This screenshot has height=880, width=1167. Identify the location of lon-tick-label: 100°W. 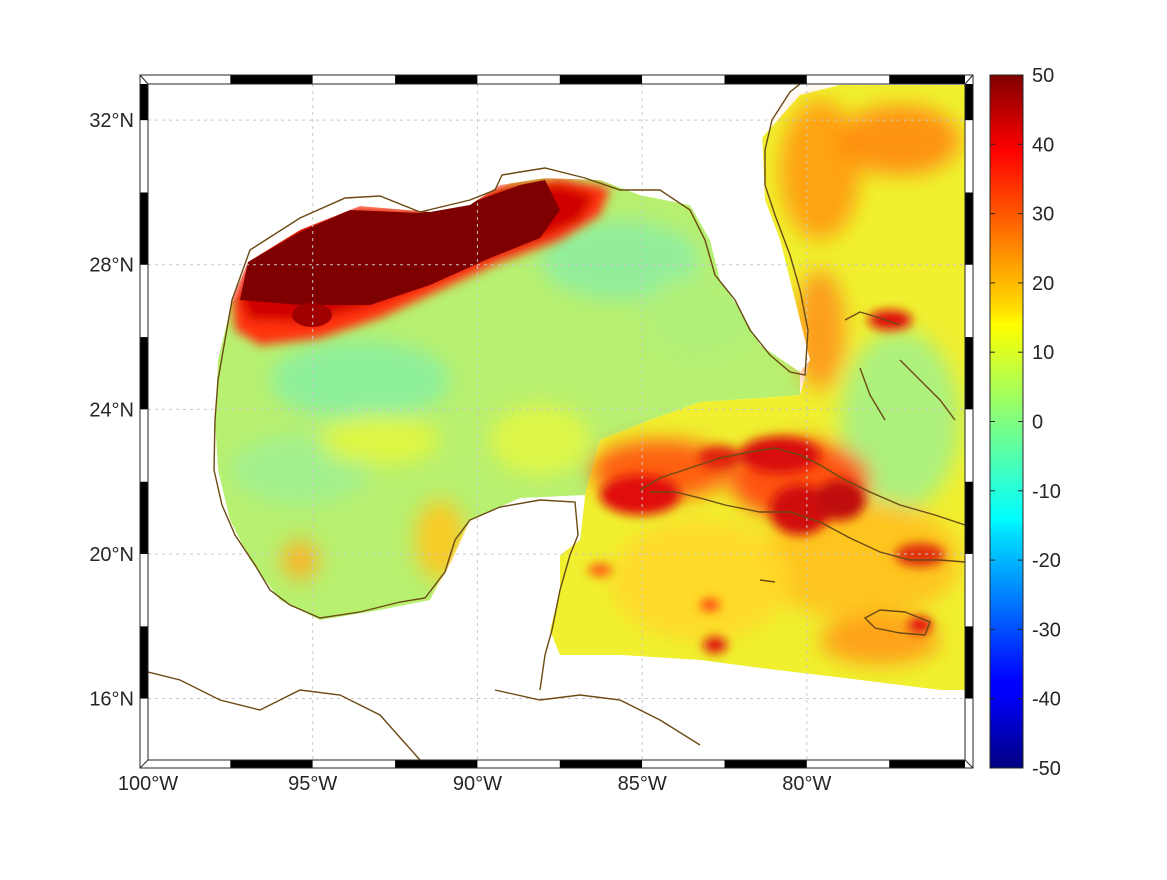
(148, 784).